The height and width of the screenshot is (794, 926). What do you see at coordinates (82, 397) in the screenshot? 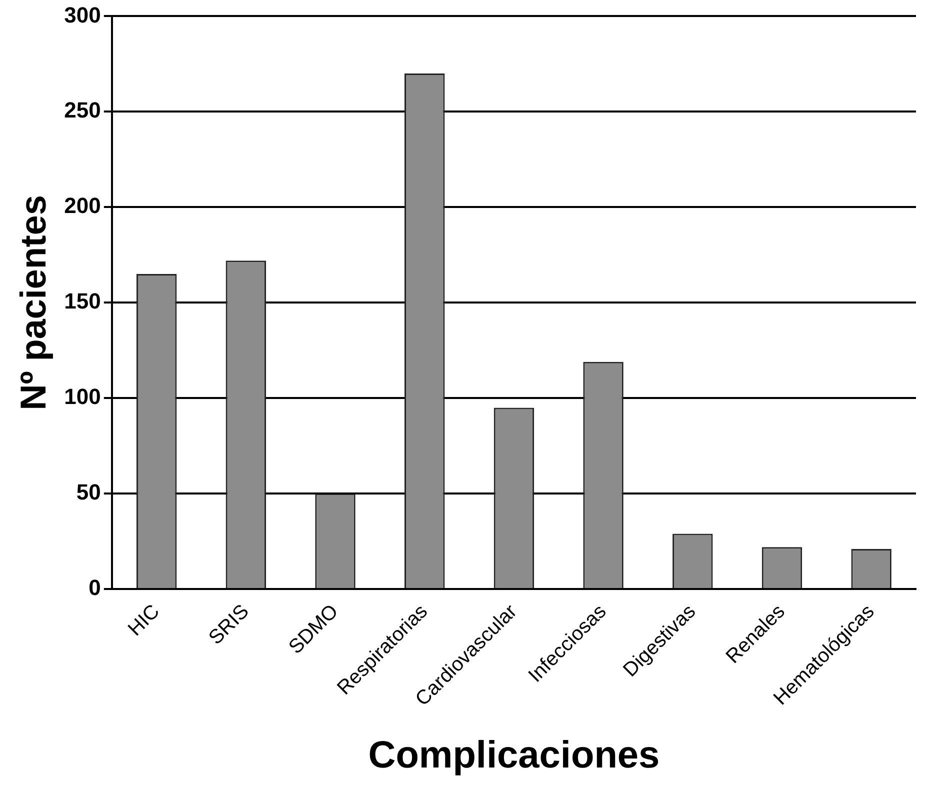
I see `y-tick-label: 100` at bounding box center [82, 397].